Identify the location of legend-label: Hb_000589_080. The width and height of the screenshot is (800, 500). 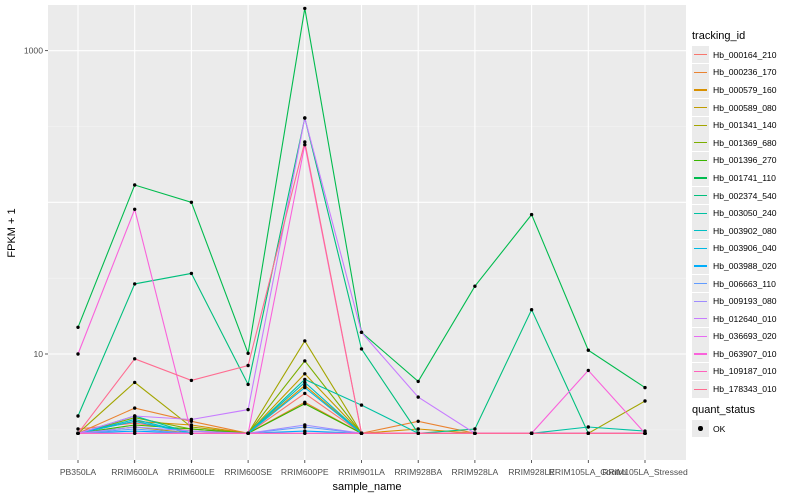
(745, 107).